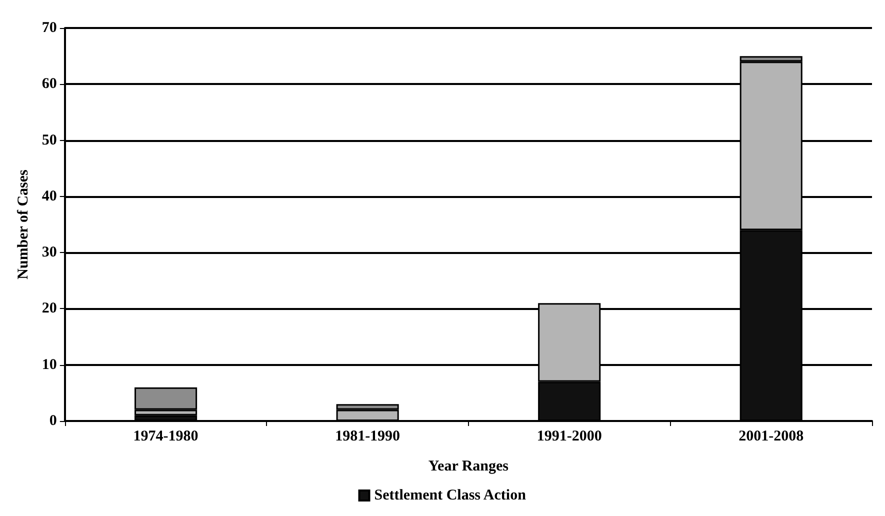  What do you see at coordinates (367, 436) in the screenshot?
I see `x-tick-label: 1981-1990` at bounding box center [367, 436].